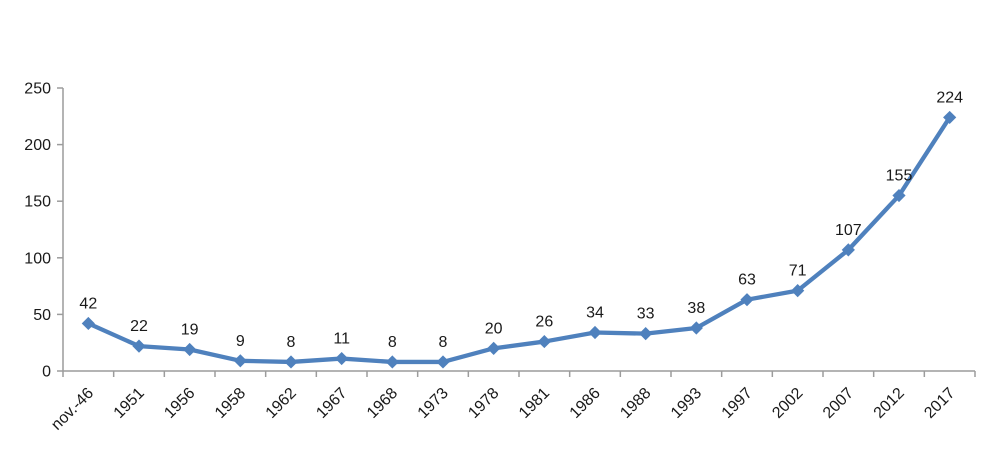  I want to click on y-tick-label: 250, so click(37, 89).